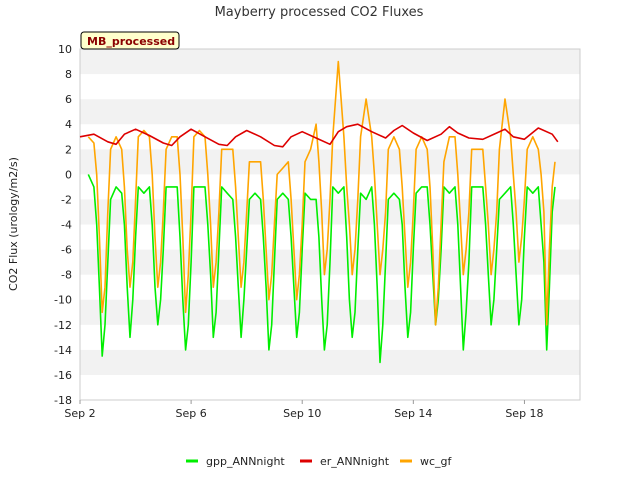 The height and width of the screenshot is (480, 640). What do you see at coordinates (68, 99) in the screenshot?
I see `y-tick-label: 6` at bounding box center [68, 99].